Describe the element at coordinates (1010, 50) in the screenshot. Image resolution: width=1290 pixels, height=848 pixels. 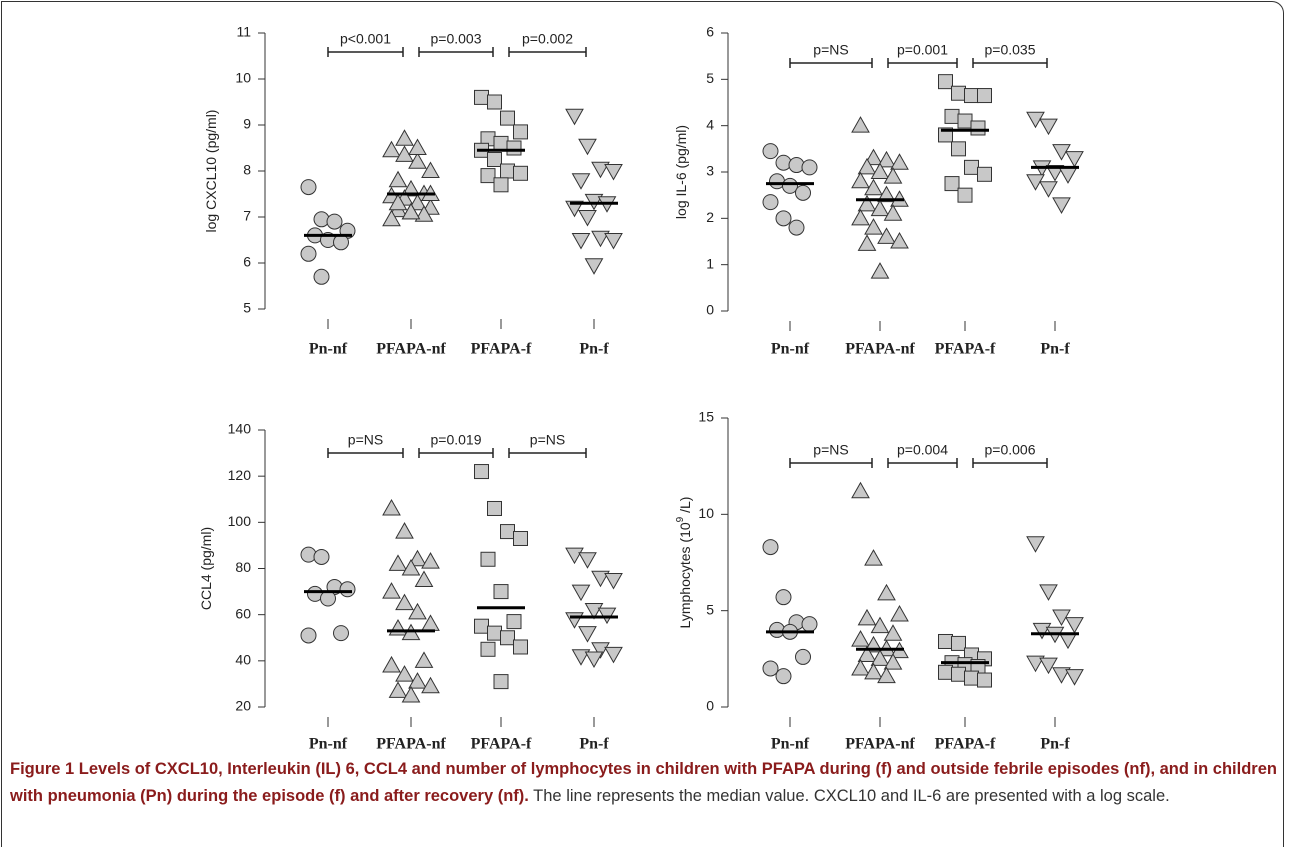
I see `p-value: p=0.035` at that location.